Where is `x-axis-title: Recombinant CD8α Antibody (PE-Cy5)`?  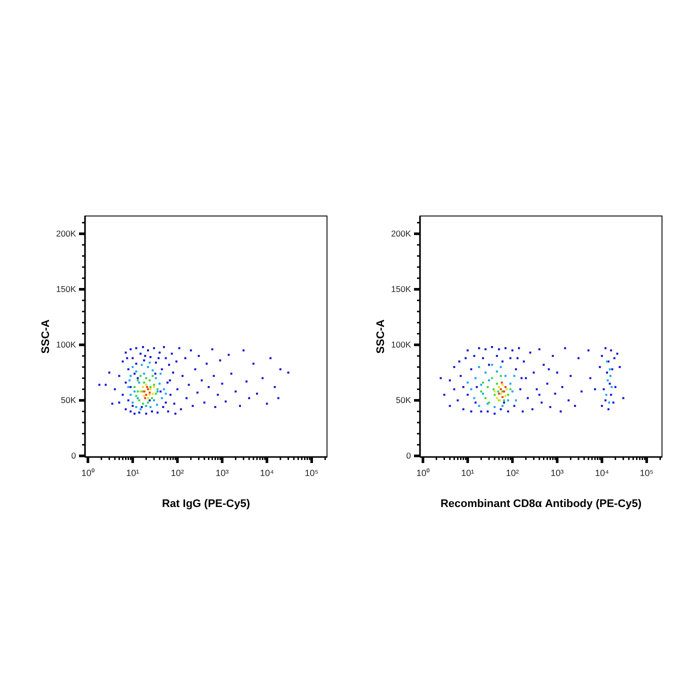 x-axis-title: Recombinant CD8α Antibody (PE-Cy5) is located at coordinates (541, 504).